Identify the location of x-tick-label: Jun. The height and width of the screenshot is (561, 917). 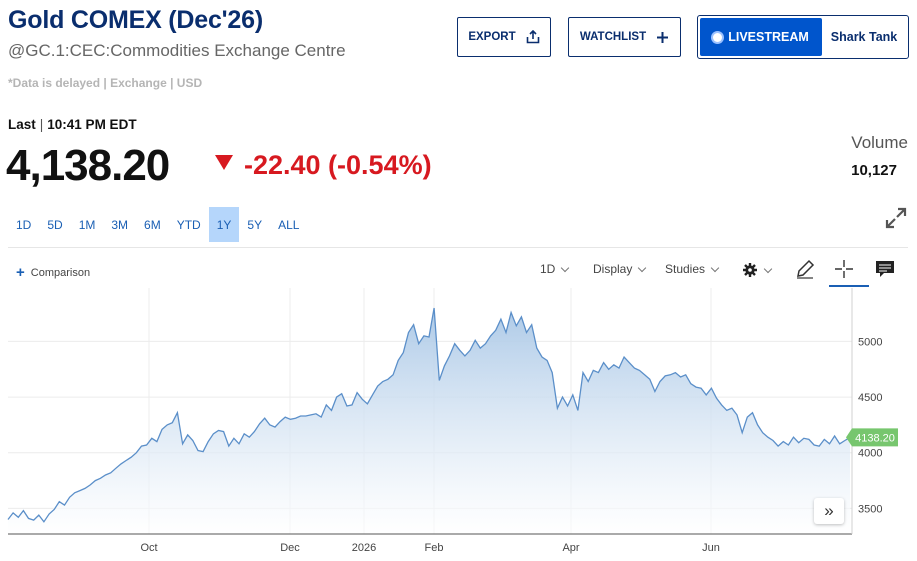
(711, 548).